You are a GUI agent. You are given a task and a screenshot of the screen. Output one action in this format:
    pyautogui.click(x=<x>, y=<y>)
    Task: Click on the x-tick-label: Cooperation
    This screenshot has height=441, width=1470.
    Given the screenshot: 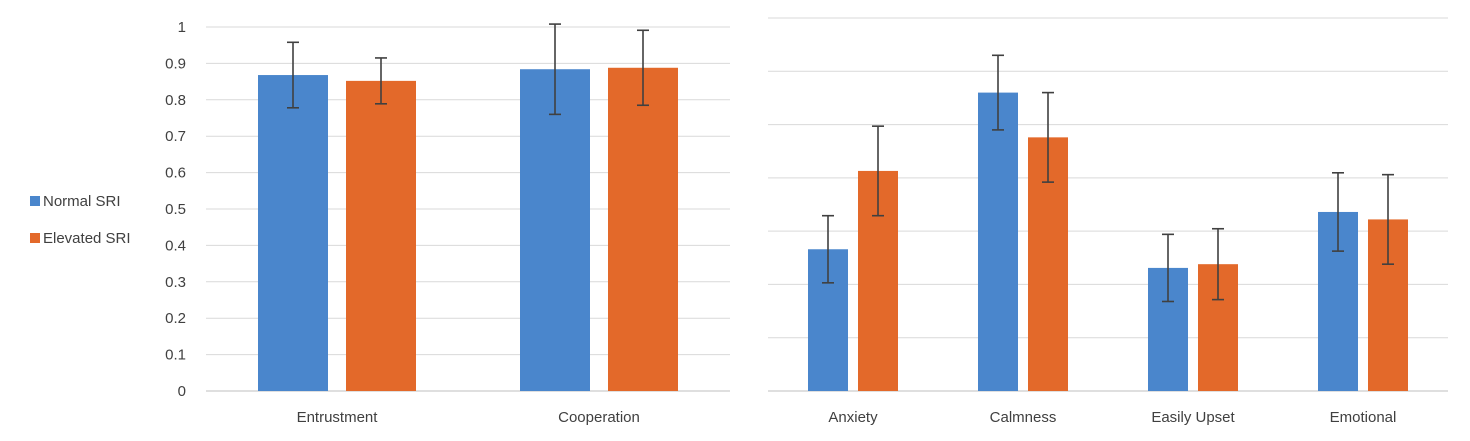 What is the action you would take?
    pyautogui.click(x=599, y=417)
    